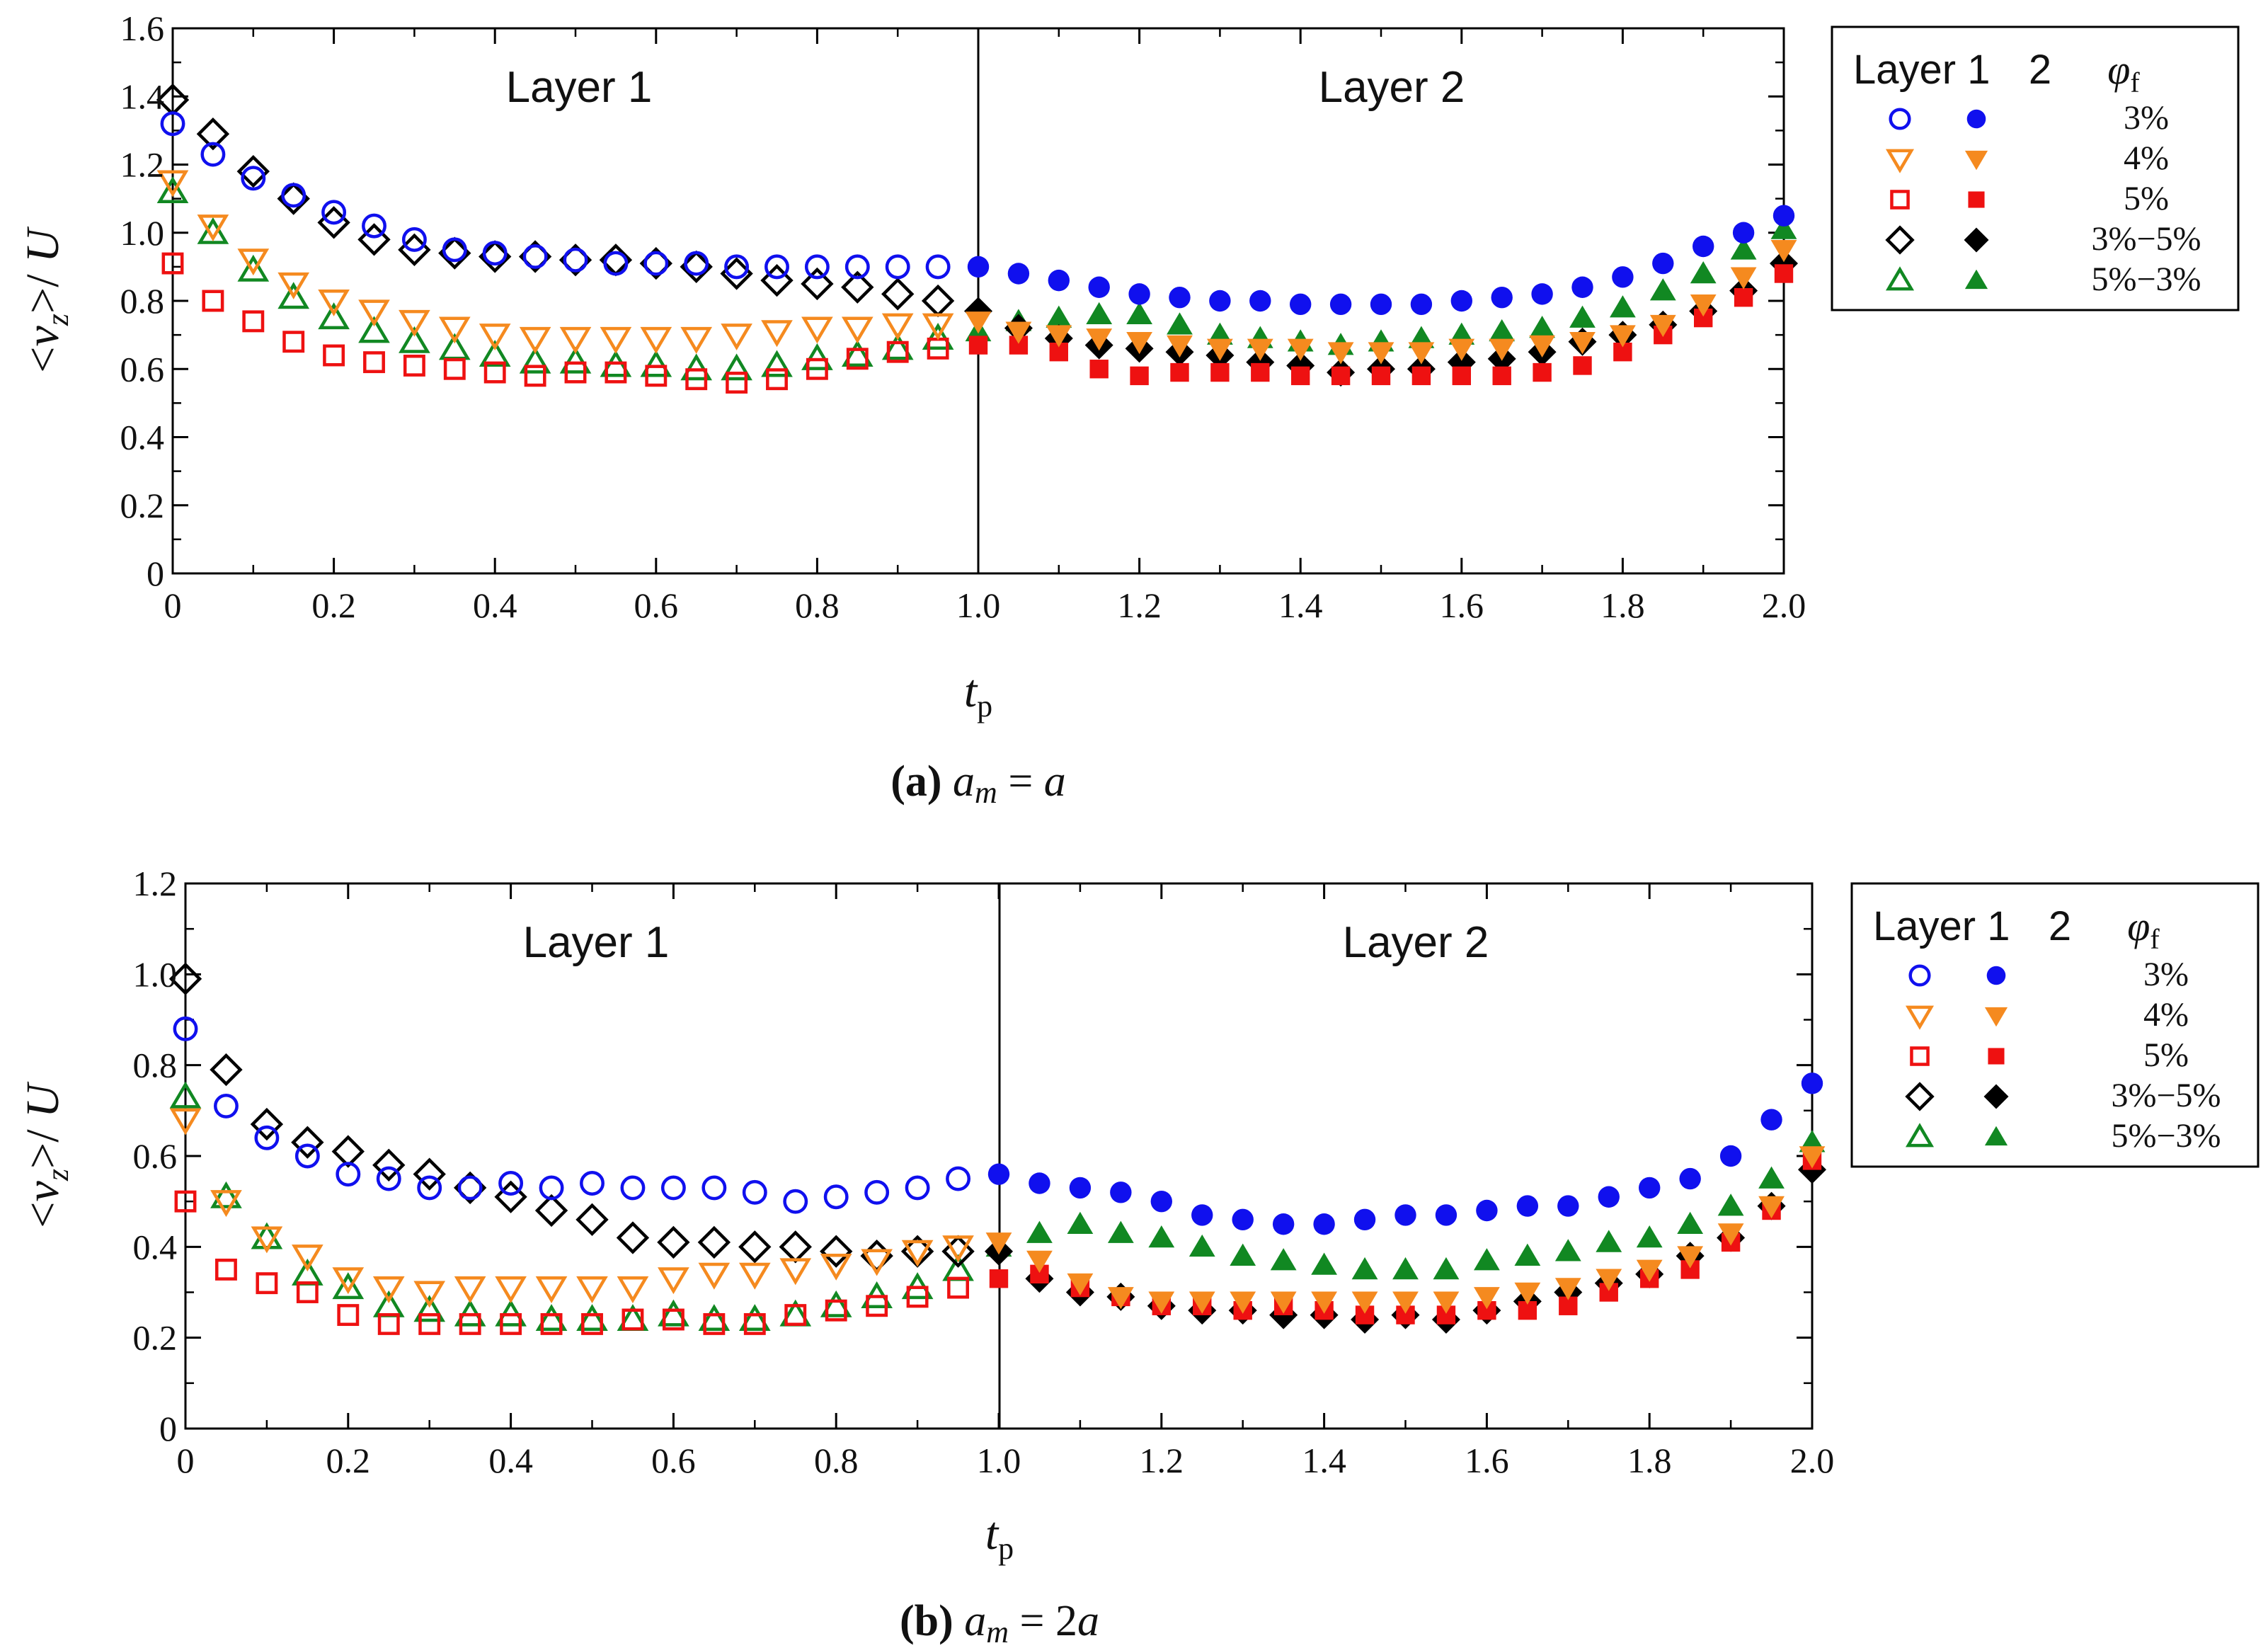 This screenshot has height=1648, width=2268. What do you see at coordinates (1392, 87) in the screenshot?
I see `layer-2-label-a: Layer 2` at bounding box center [1392, 87].